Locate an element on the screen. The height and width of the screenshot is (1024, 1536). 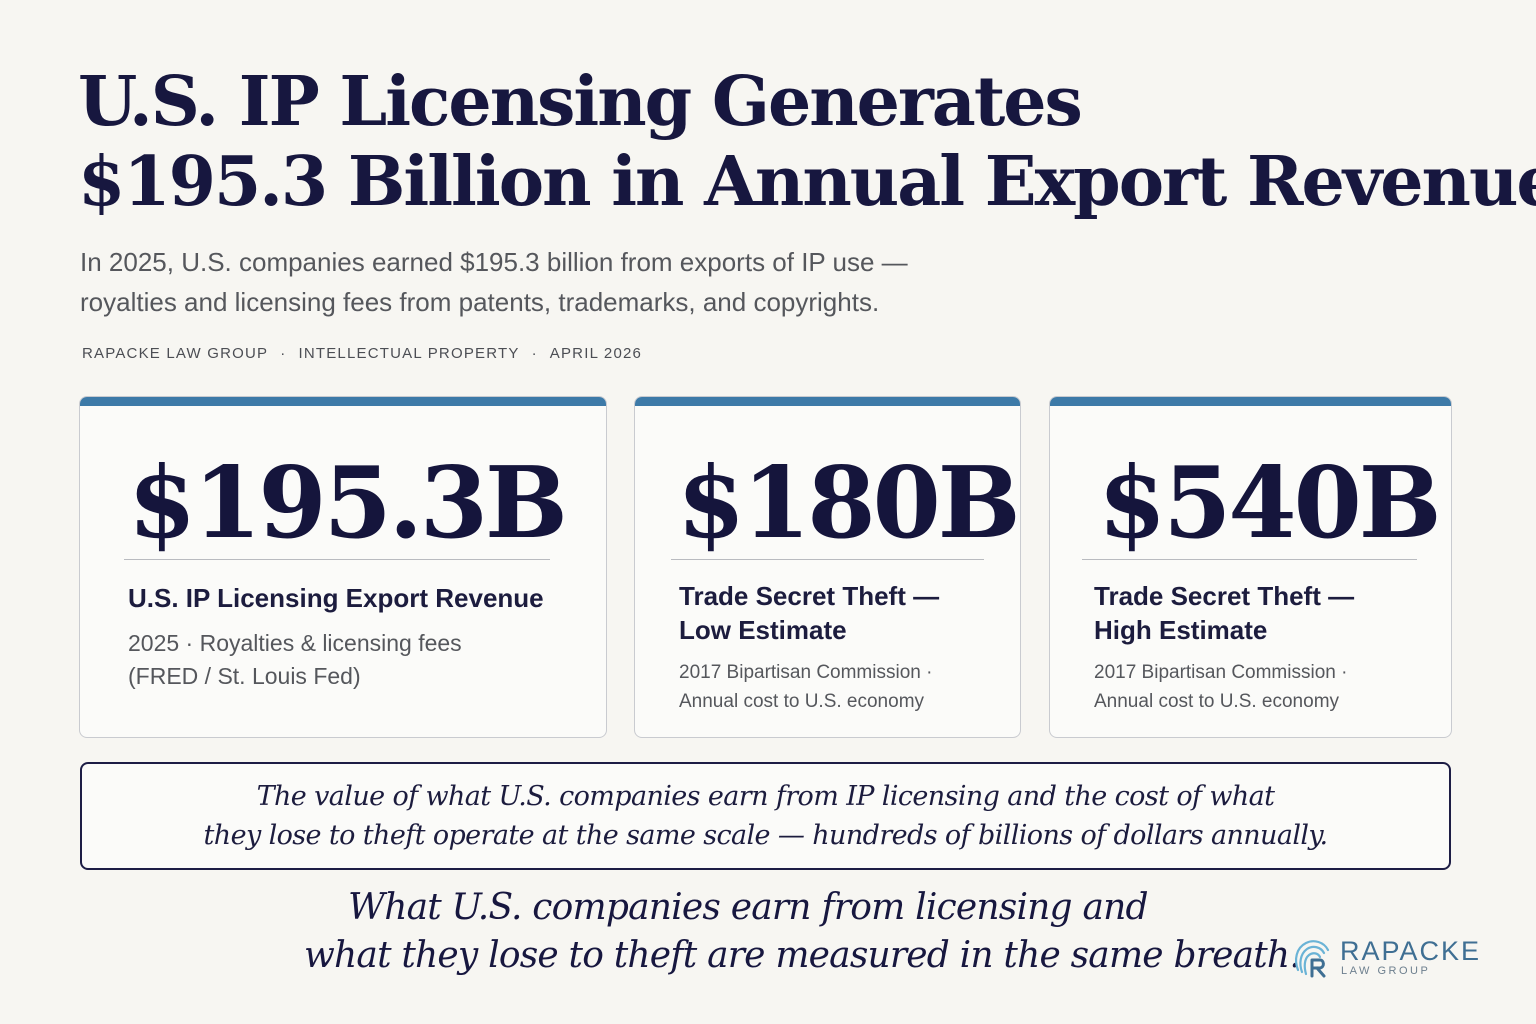
stat-value: $195.3B is located at coordinates (348, 503).